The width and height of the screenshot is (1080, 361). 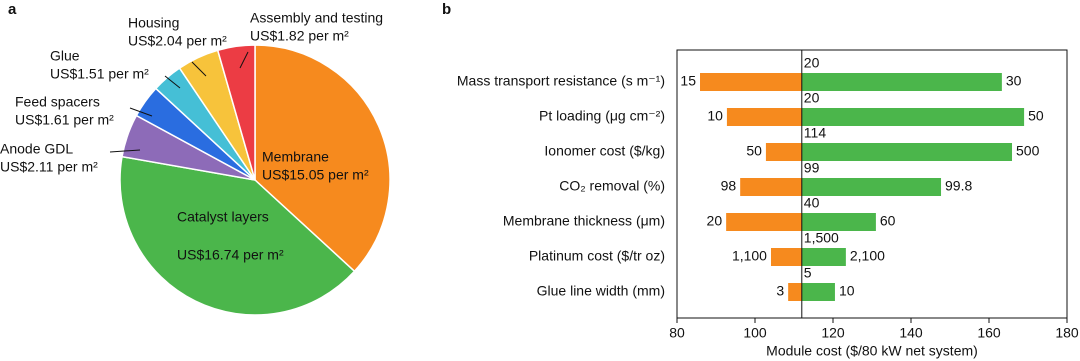 I want to click on bar-end-label: 98, so click(x=729, y=186).